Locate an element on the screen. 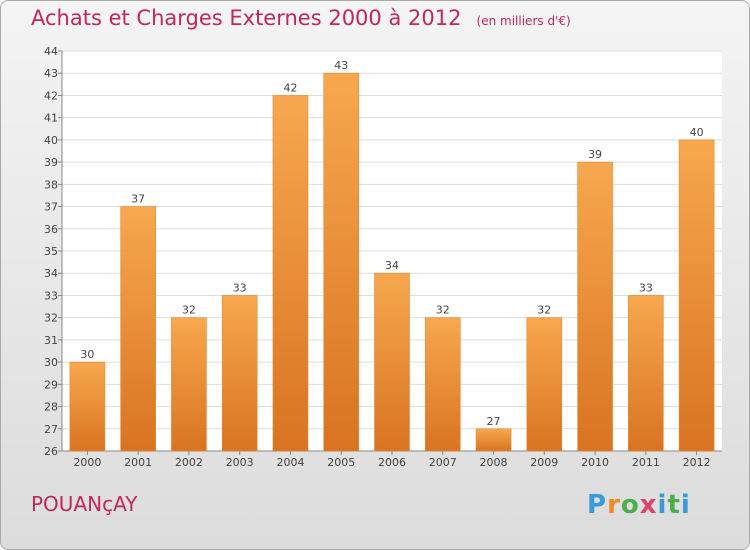 The width and height of the screenshot is (750, 550). data-label: 34 is located at coordinates (392, 265).